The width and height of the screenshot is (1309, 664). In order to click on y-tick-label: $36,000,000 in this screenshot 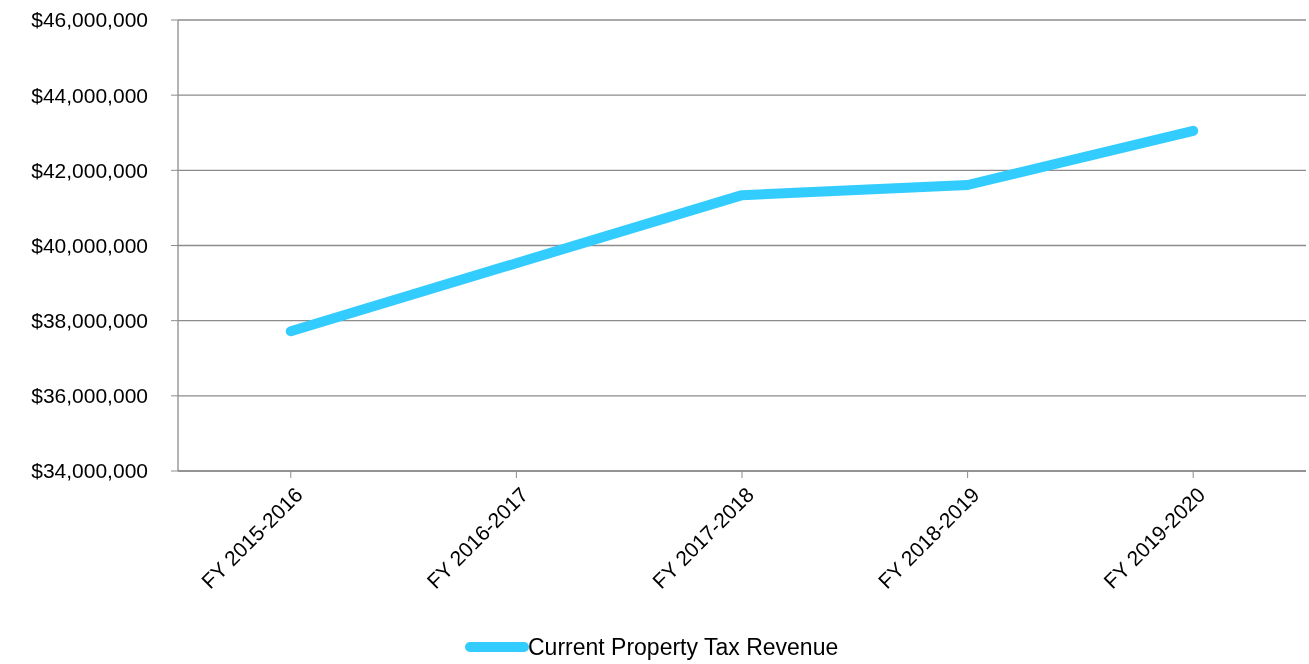, I will do `click(89, 396)`.